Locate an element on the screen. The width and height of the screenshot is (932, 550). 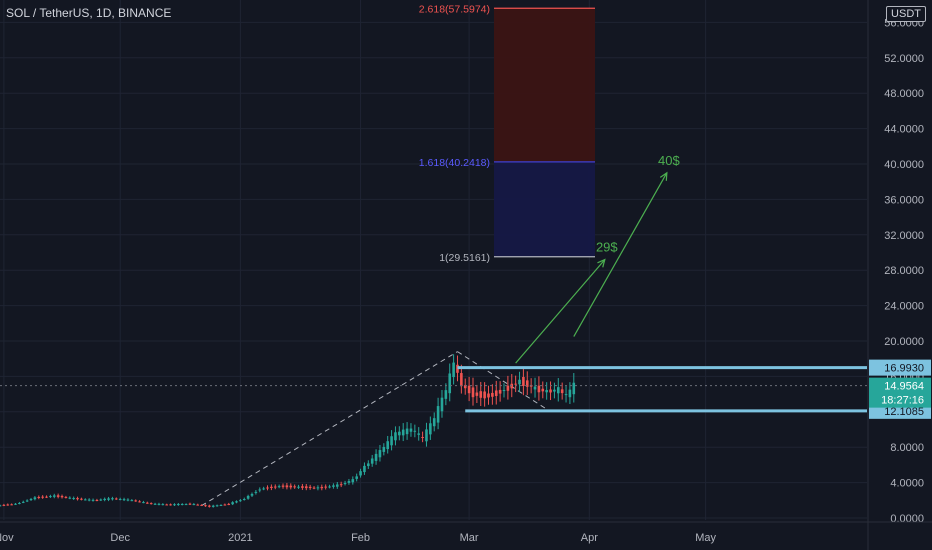
y-tick-label: 24.0000 is located at coordinates (904, 307).